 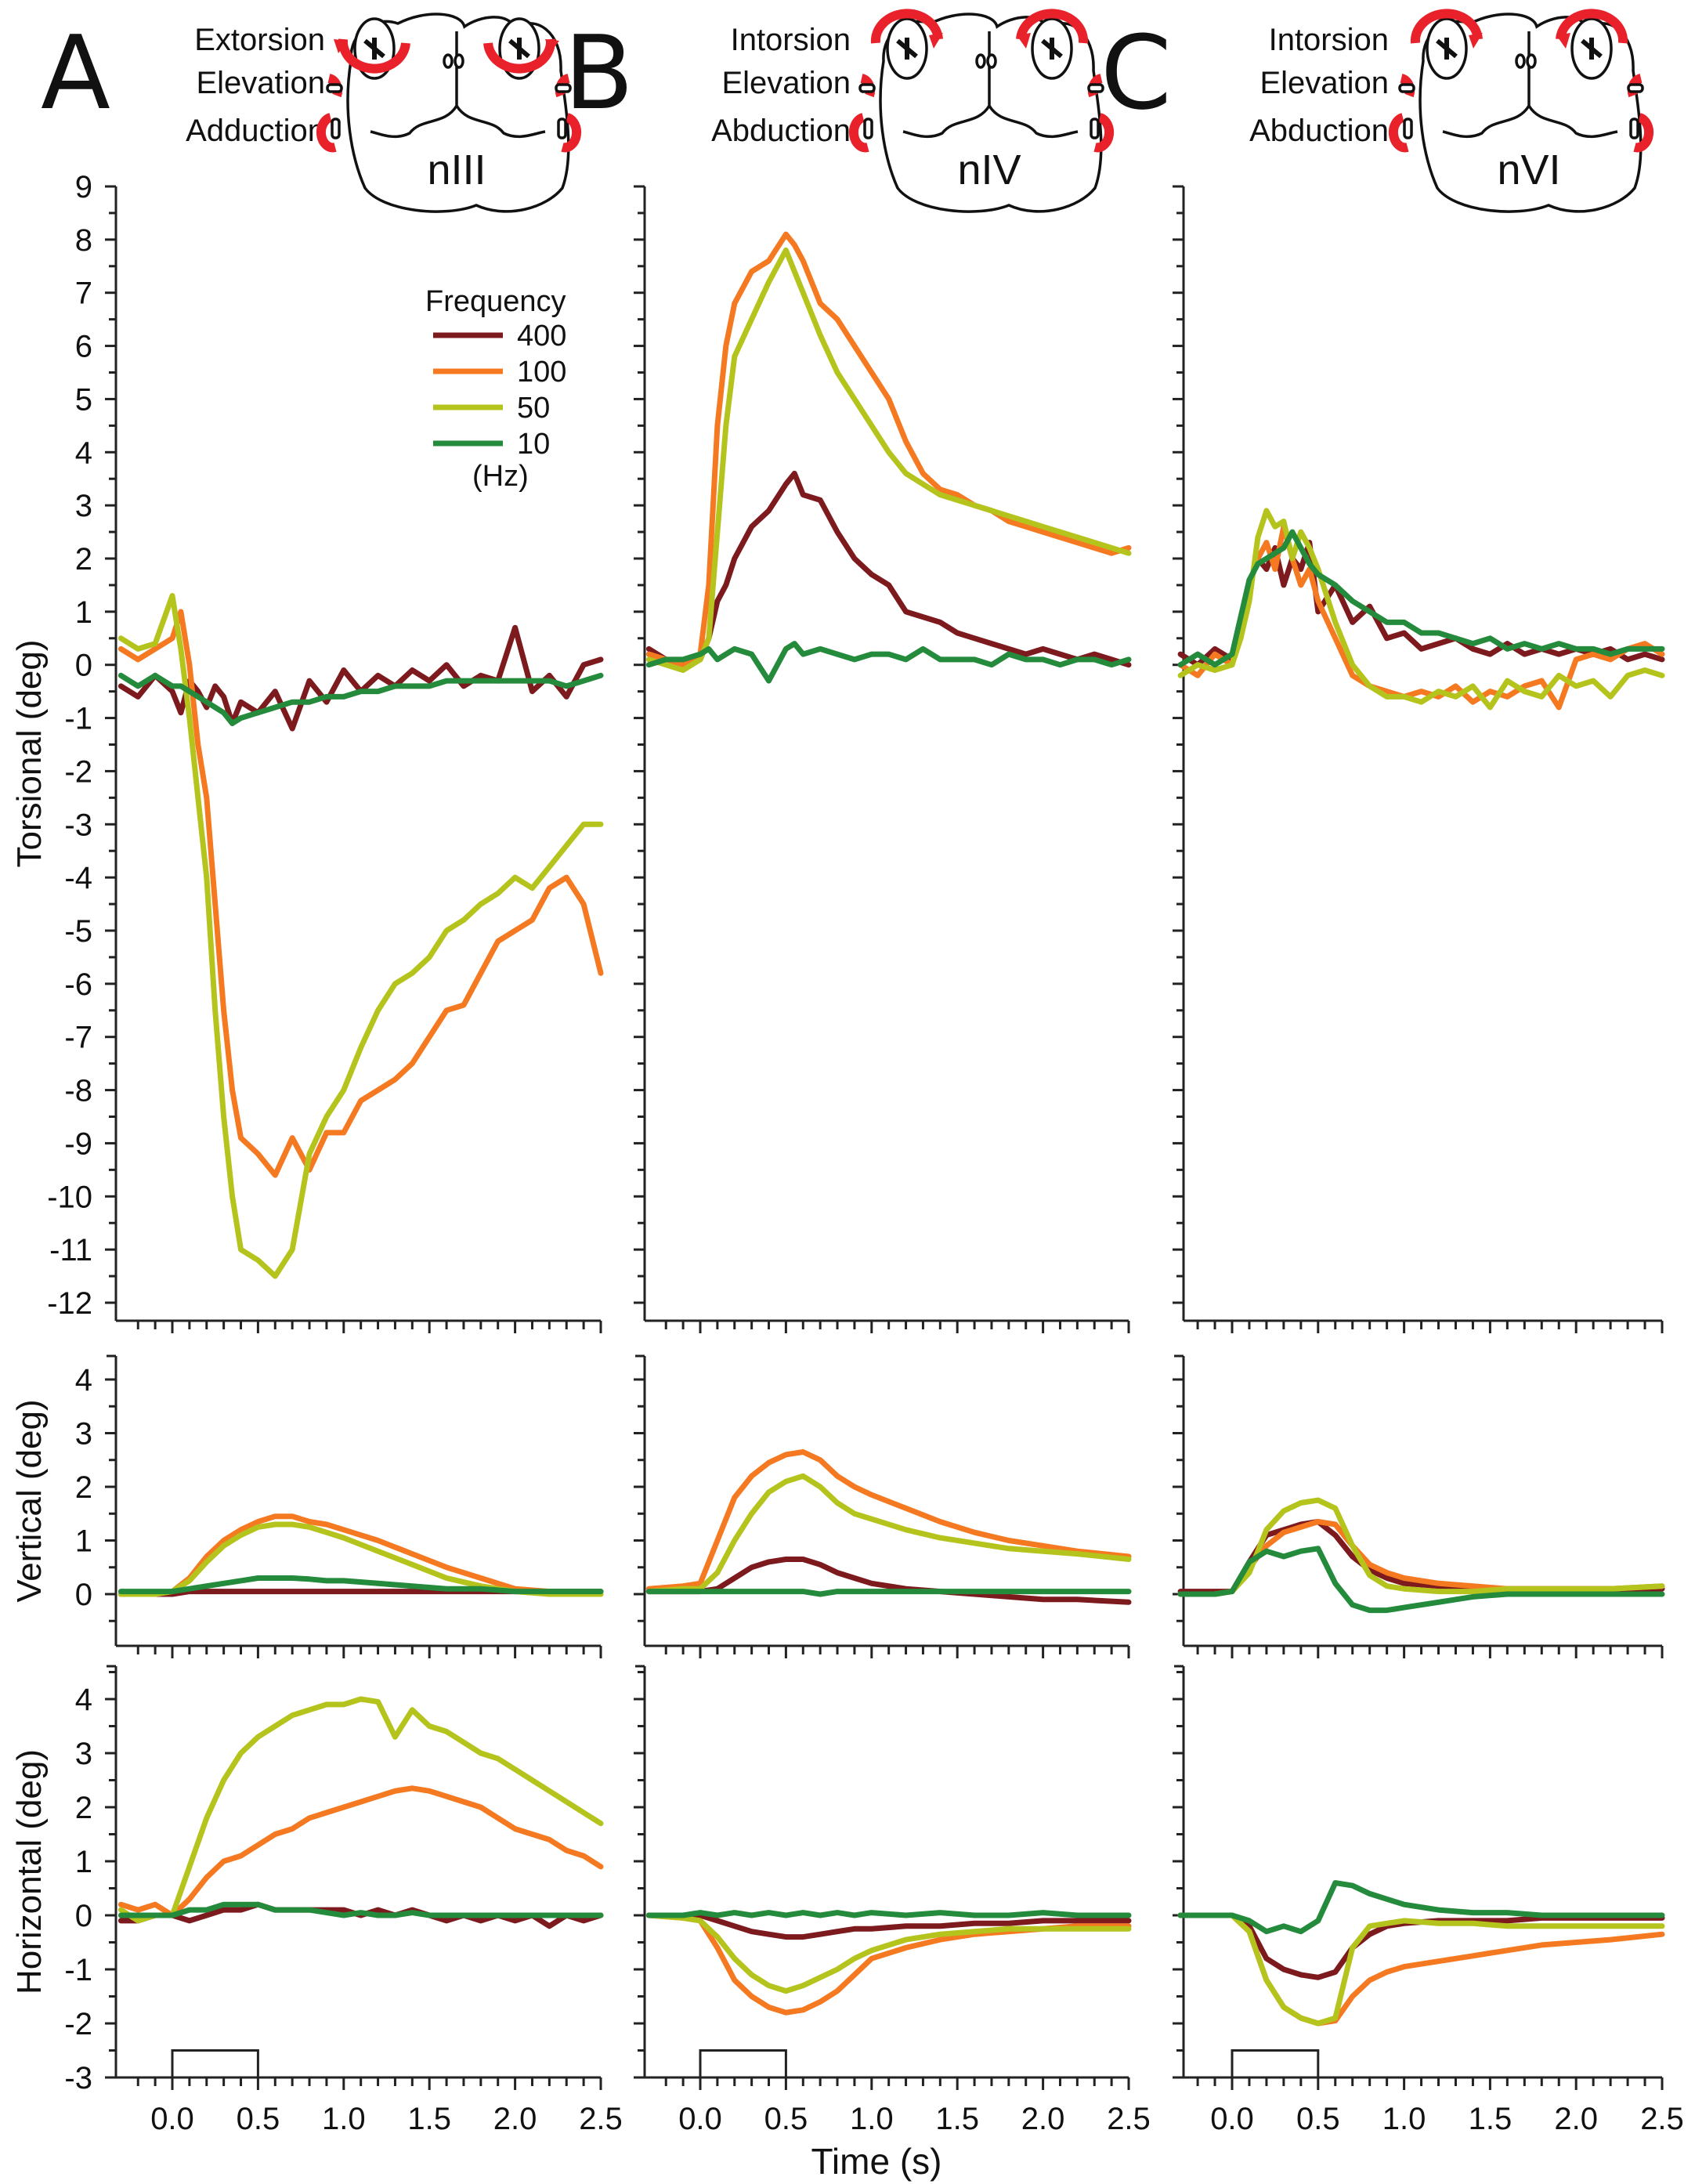 What do you see at coordinates (876, 2161) in the screenshot?
I see `x-axis-label: Time (s)` at bounding box center [876, 2161].